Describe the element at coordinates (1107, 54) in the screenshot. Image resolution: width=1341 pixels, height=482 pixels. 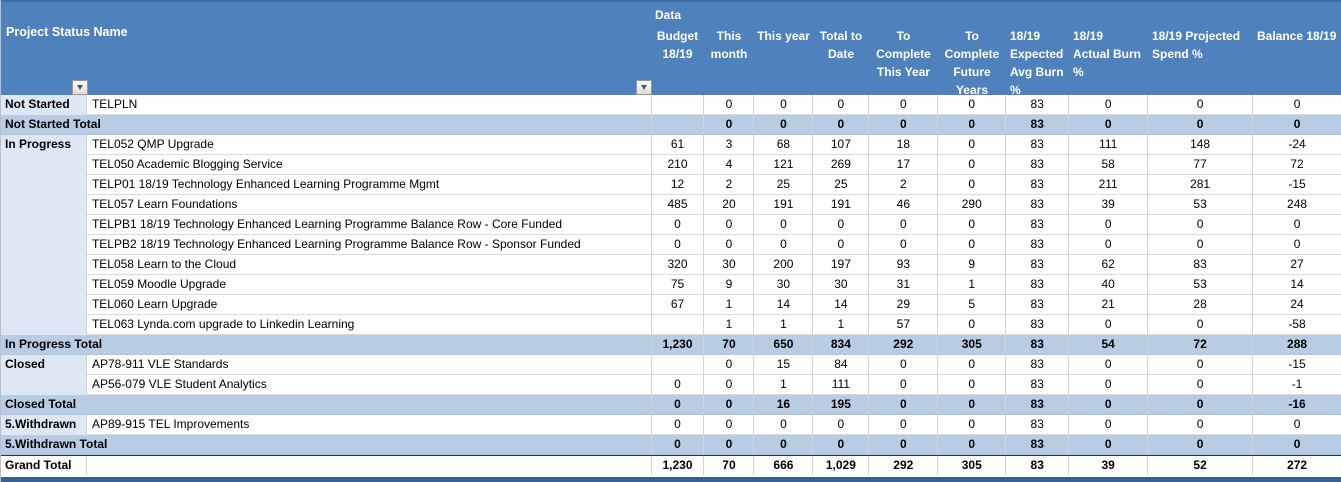
I see `column-header-7: 18/19 Actual Burn %` at that location.